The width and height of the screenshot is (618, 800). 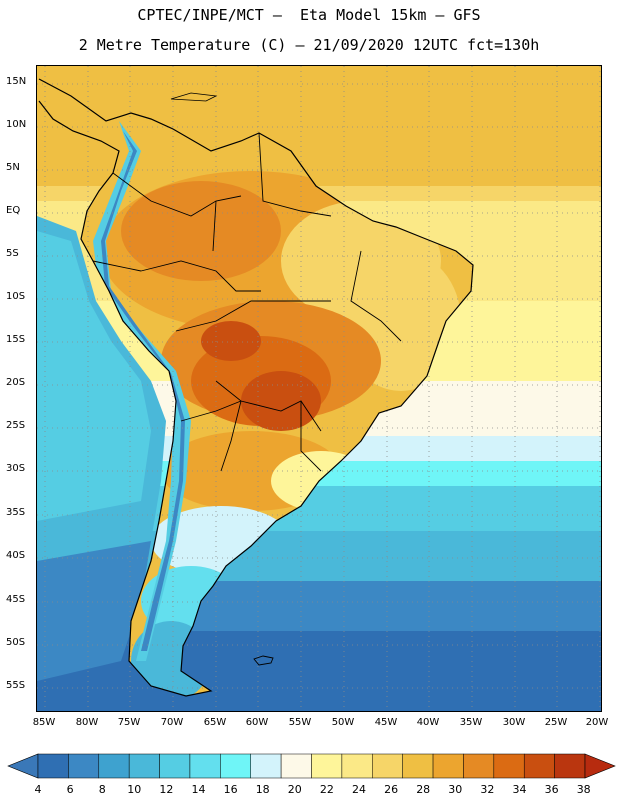 I want to click on colorbar-label: 30, so click(x=455, y=789).